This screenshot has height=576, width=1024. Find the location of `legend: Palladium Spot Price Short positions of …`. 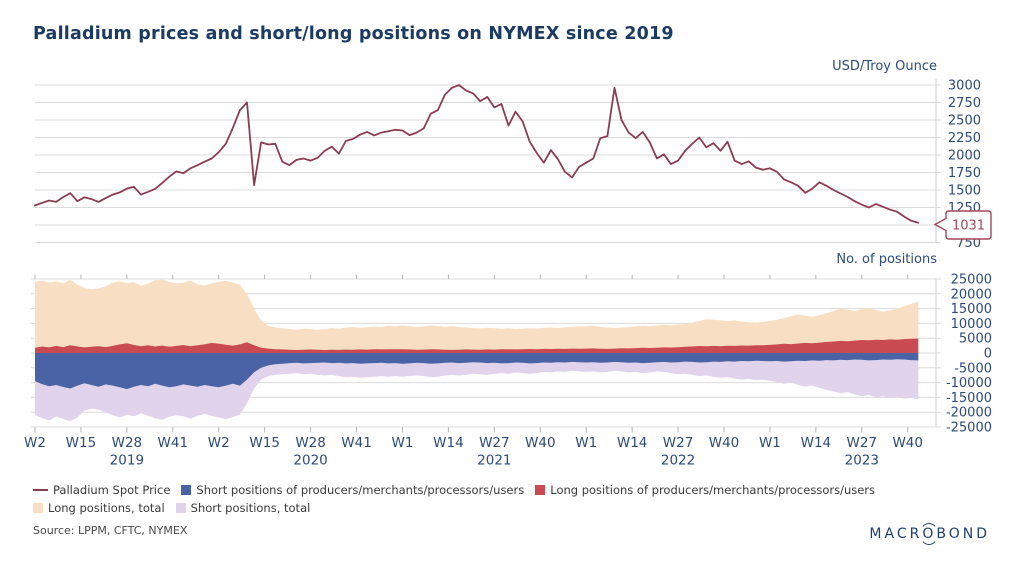

legend: Palladium Spot Price Short positions of … is located at coordinates (520, 501).